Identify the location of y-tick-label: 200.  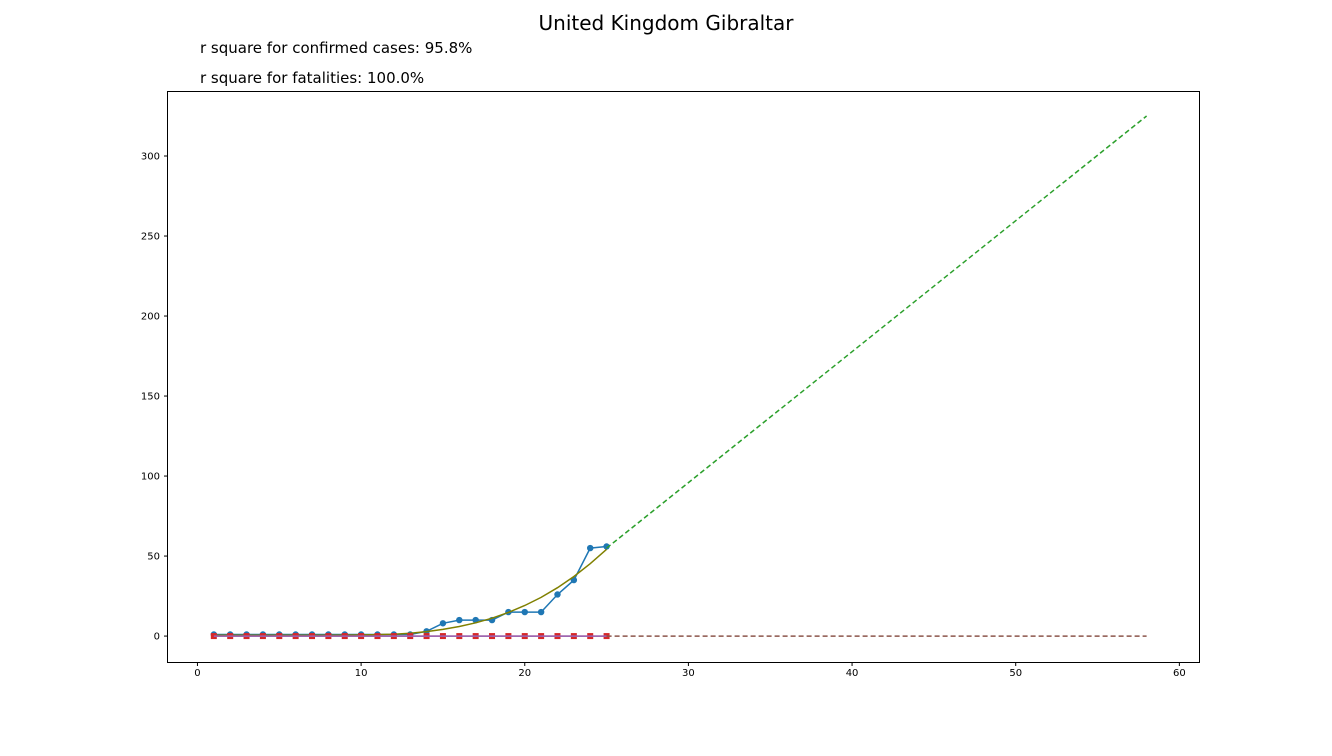
(150, 317).